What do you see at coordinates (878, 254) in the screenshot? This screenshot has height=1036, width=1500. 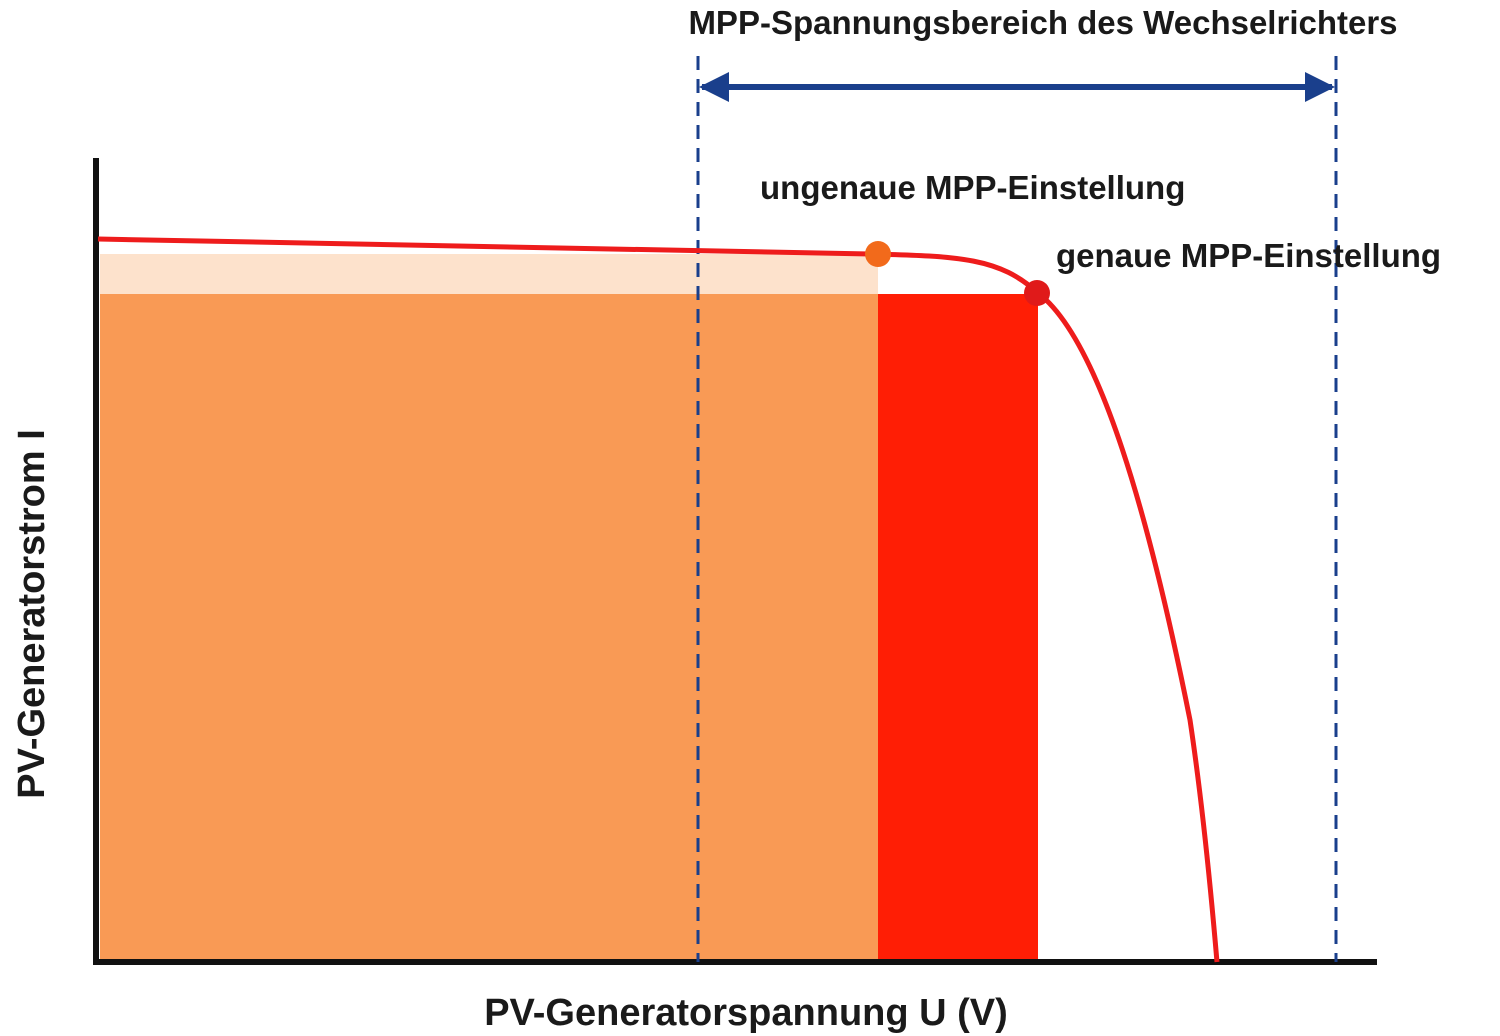 I see `inaccurate-mpp-point` at bounding box center [878, 254].